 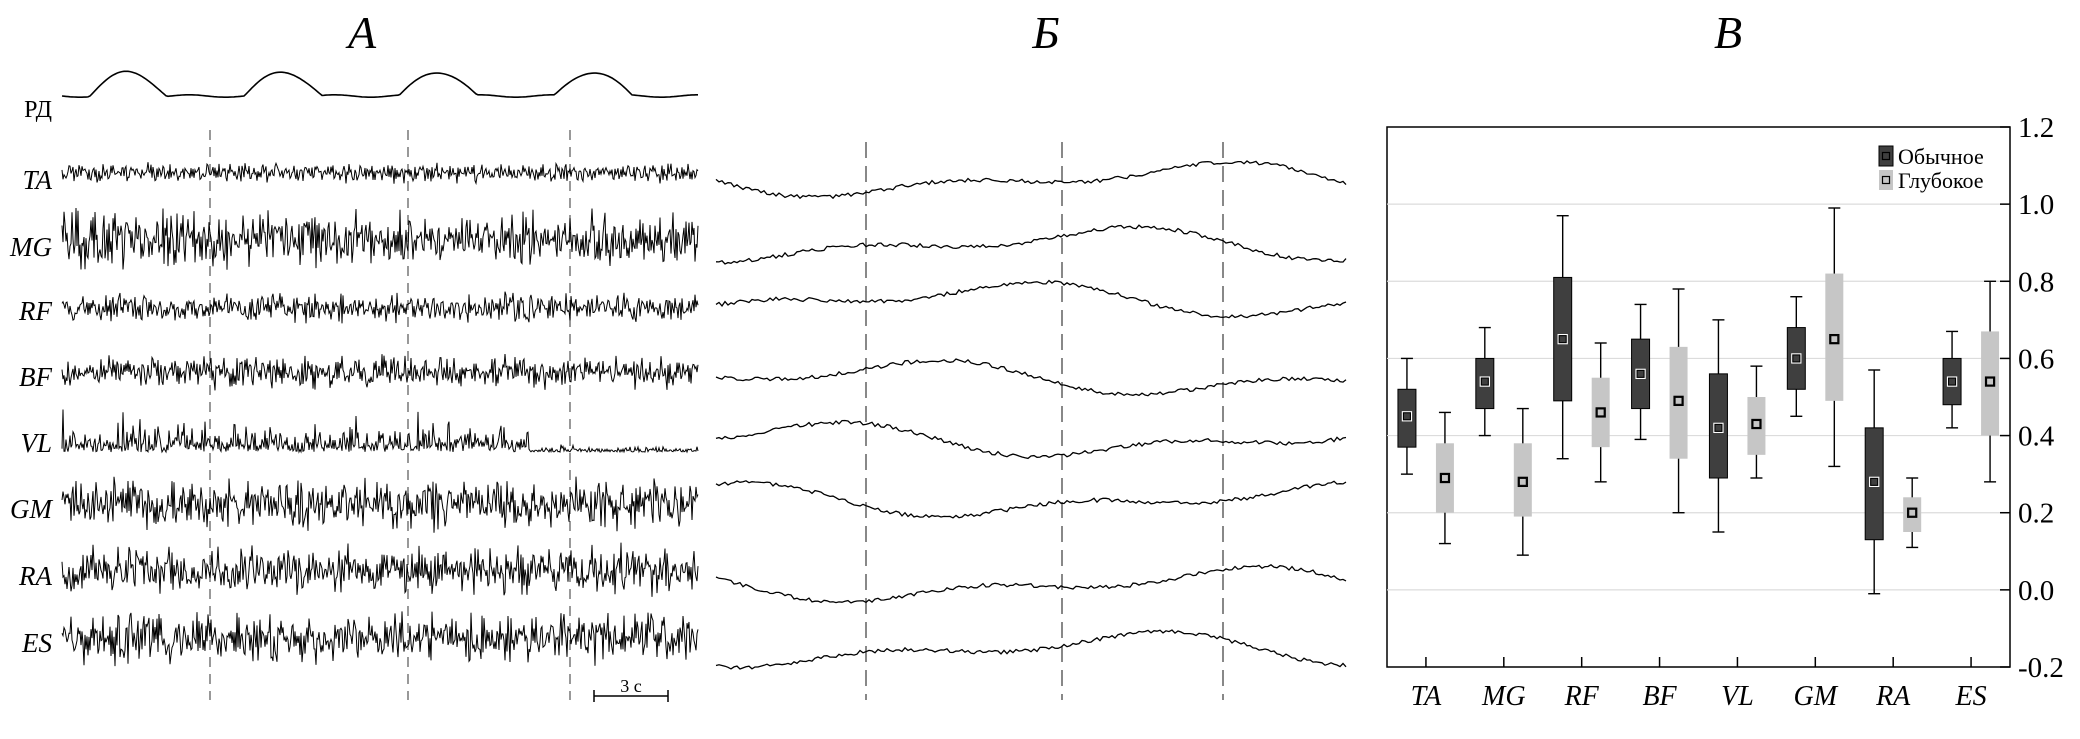 I want to click on median-marker-deep-bf, so click(x=1678, y=401).